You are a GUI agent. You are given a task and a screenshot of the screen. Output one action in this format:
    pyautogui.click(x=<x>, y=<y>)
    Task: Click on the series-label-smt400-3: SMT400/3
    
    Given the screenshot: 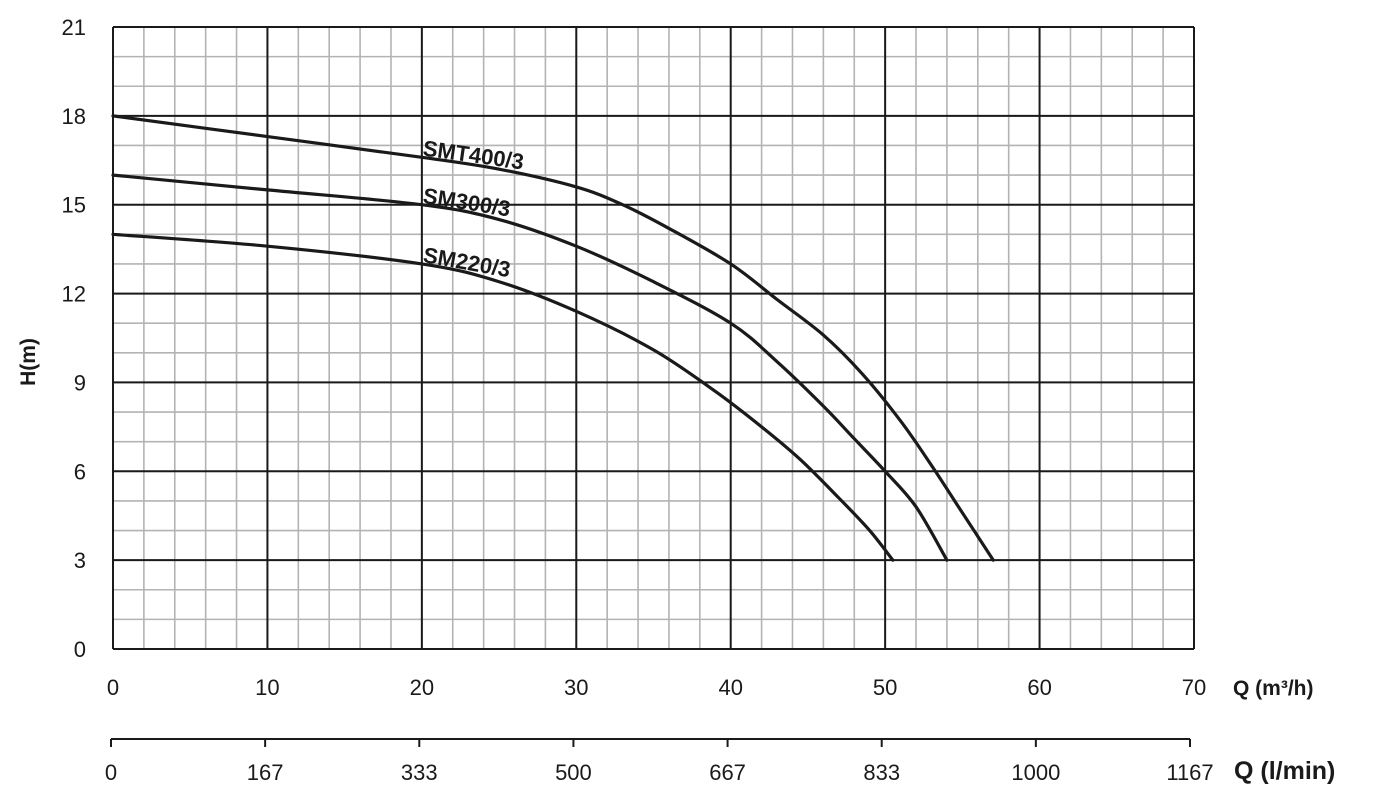 What is the action you would take?
    pyautogui.click(x=473, y=155)
    